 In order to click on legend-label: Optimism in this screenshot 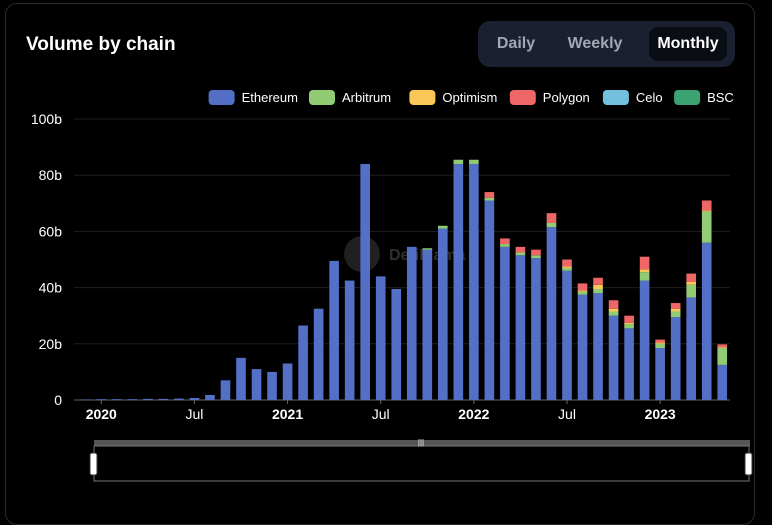, I will do `click(469, 97)`.